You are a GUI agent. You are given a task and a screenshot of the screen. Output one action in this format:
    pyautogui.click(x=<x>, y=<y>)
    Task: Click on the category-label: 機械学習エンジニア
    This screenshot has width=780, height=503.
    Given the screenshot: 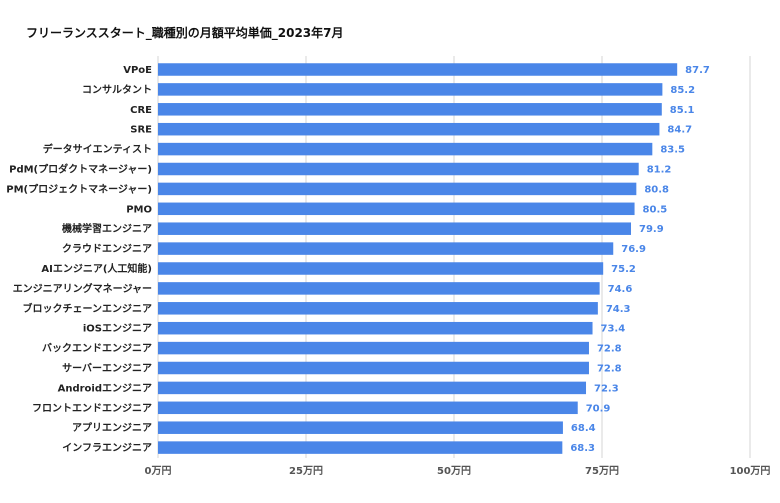 What is the action you would take?
    pyautogui.click(x=107, y=228)
    